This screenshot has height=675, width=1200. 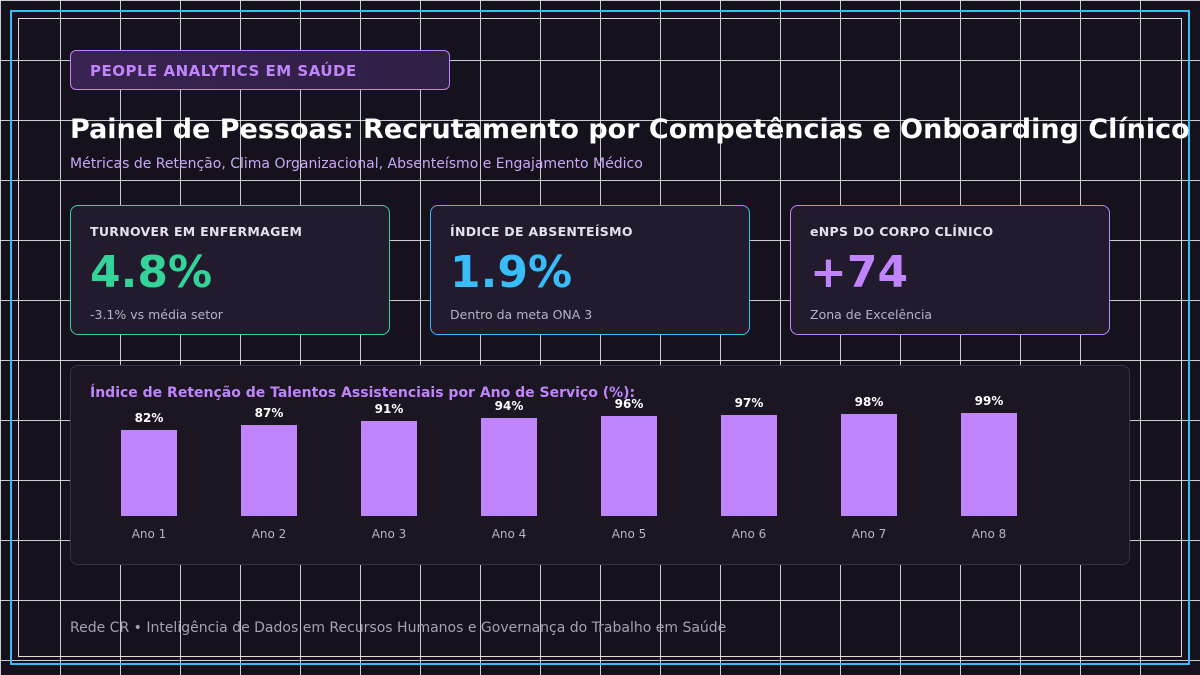 I want to click on kpi-value: +74, so click(x=859, y=272).